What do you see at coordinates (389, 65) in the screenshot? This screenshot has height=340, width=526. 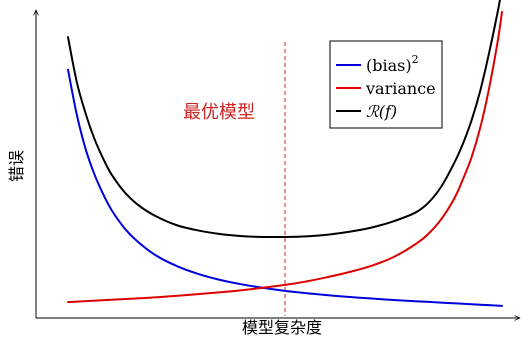 I see `legend-bias-text: (bias)` at bounding box center [389, 65].